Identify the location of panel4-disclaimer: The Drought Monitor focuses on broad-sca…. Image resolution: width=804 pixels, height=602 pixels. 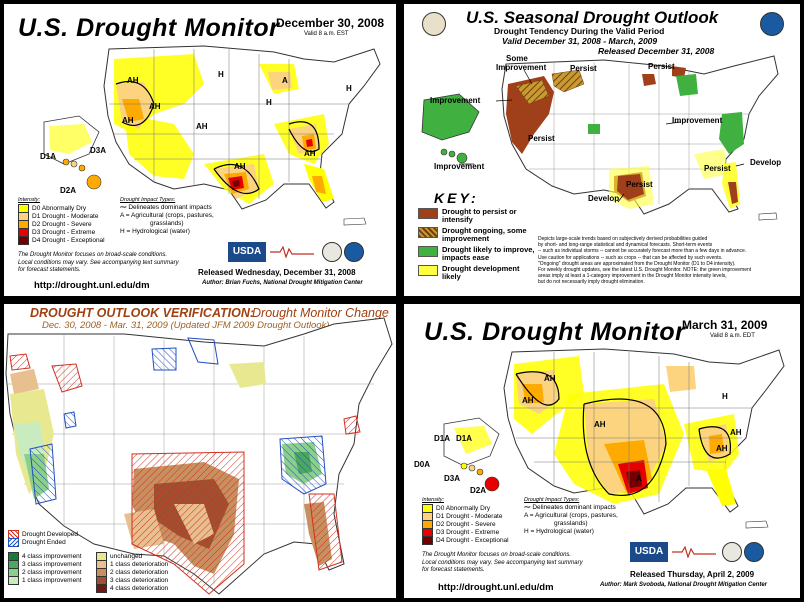
(502, 562).